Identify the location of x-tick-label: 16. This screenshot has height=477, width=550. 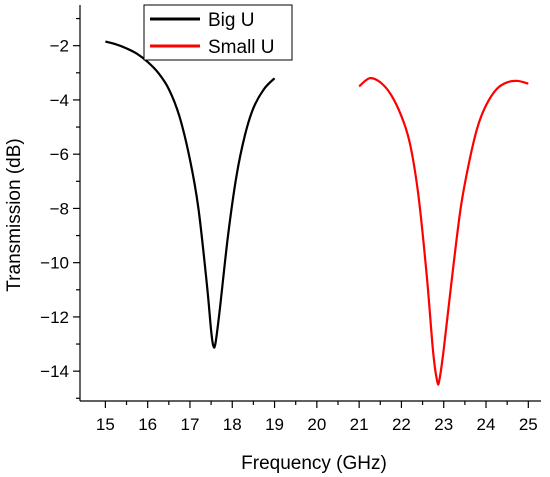
(147, 424).